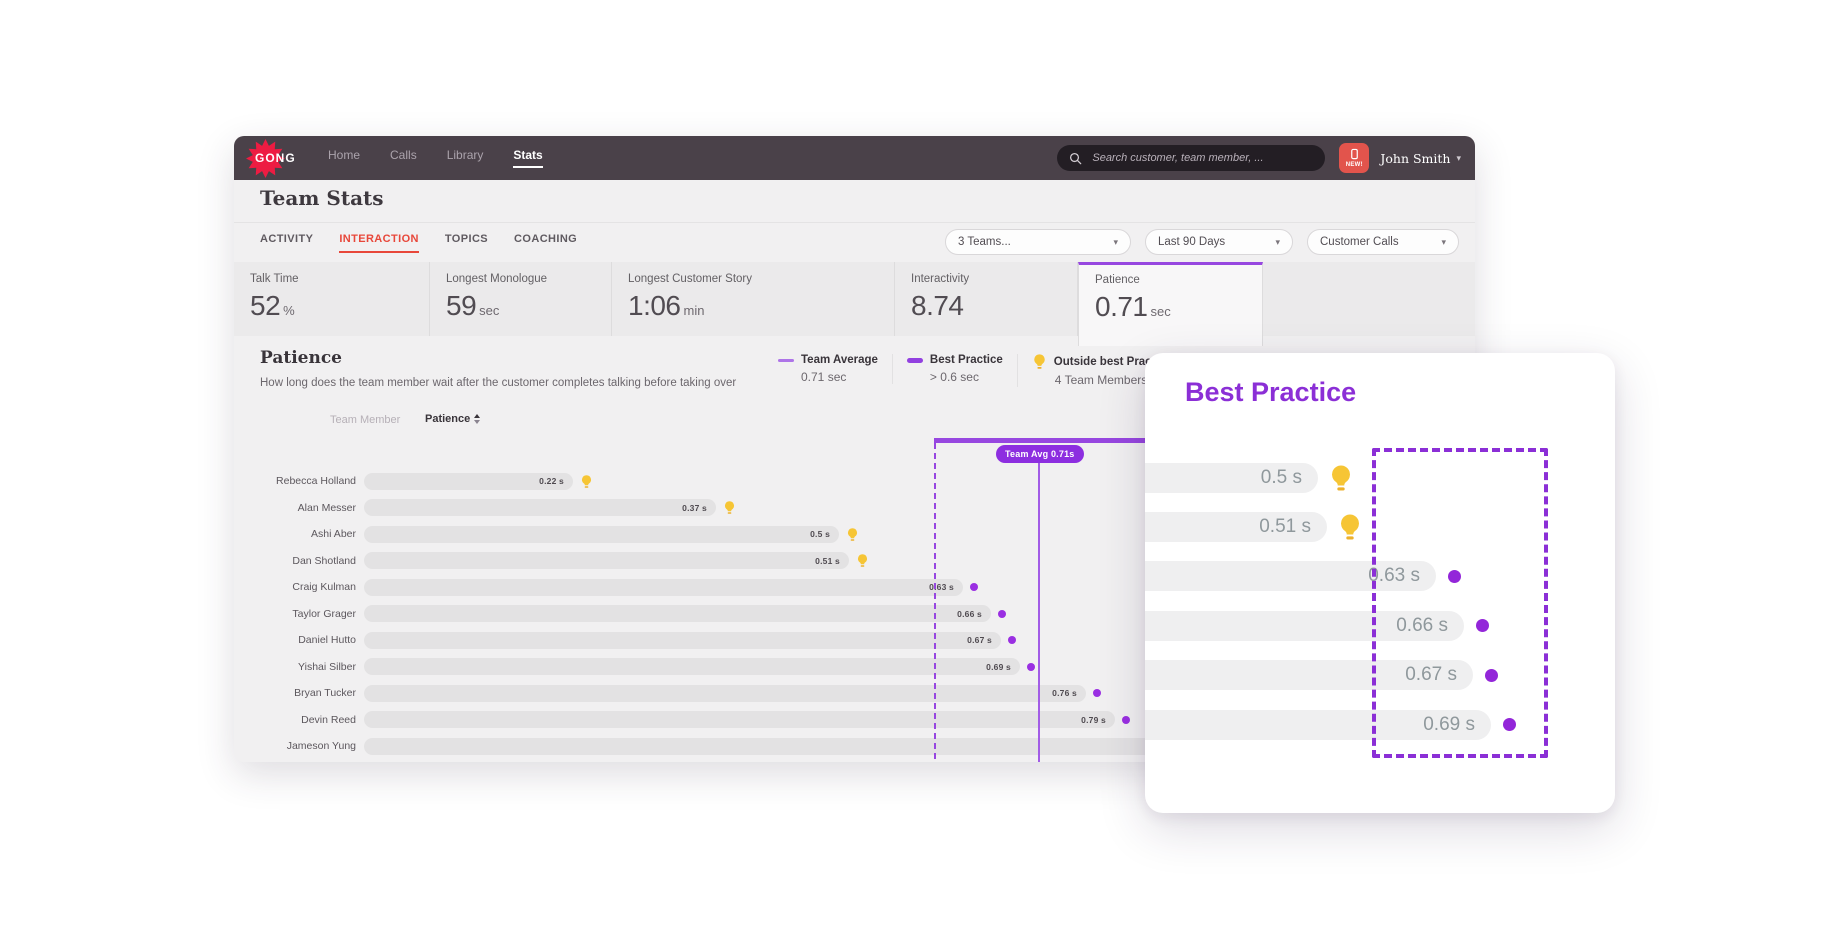 The height and width of the screenshot is (945, 1841). What do you see at coordinates (1431, 675) in the screenshot?
I see `overlay-bar-value: 0.67 s` at bounding box center [1431, 675].